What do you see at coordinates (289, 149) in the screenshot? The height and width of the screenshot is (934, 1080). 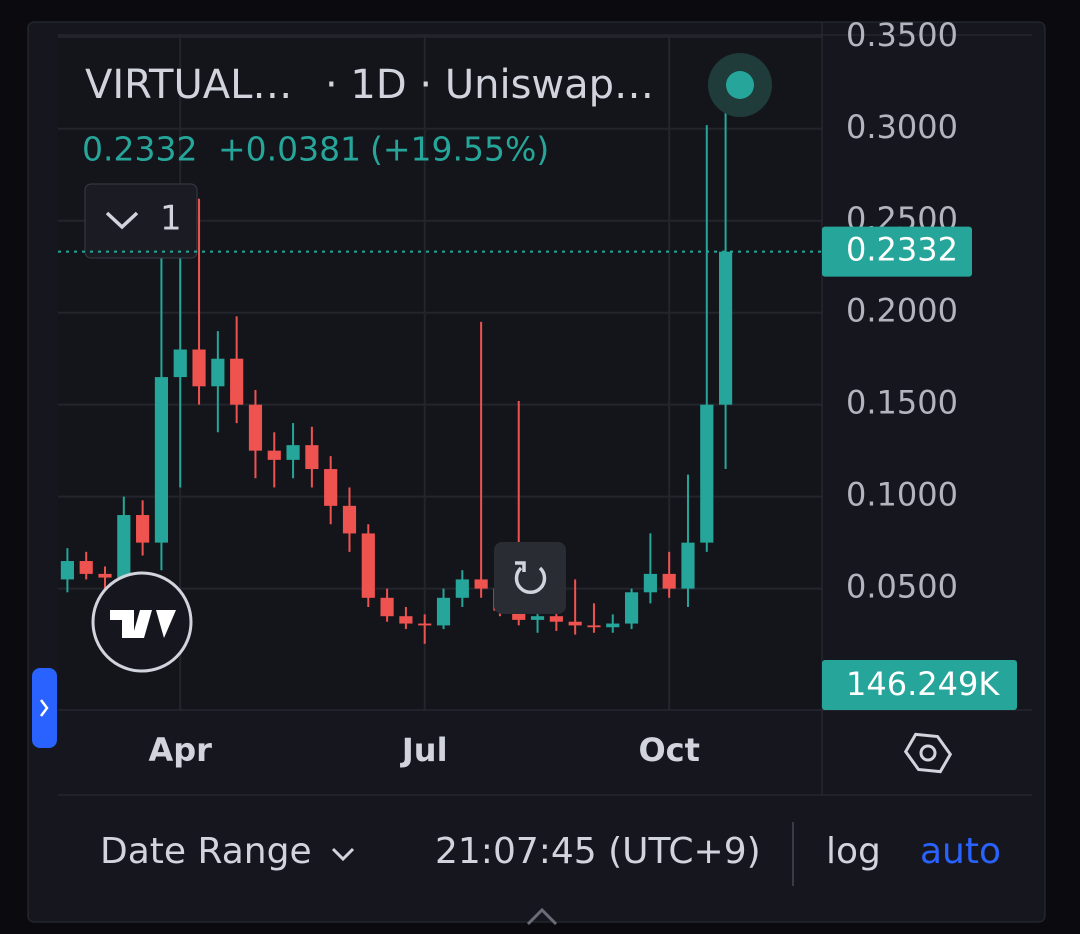 I see `legend-change: +0.0381` at bounding box center [289, 149].